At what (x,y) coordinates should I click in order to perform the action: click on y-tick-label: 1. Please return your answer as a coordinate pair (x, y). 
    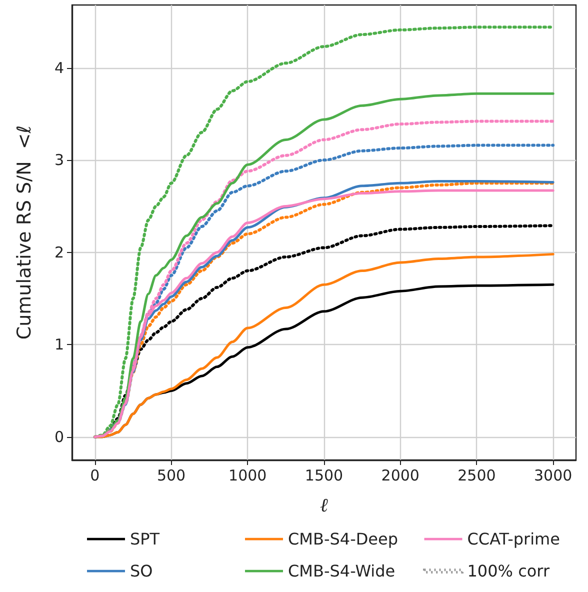
    Looking at the image, I should click on (59, 345).